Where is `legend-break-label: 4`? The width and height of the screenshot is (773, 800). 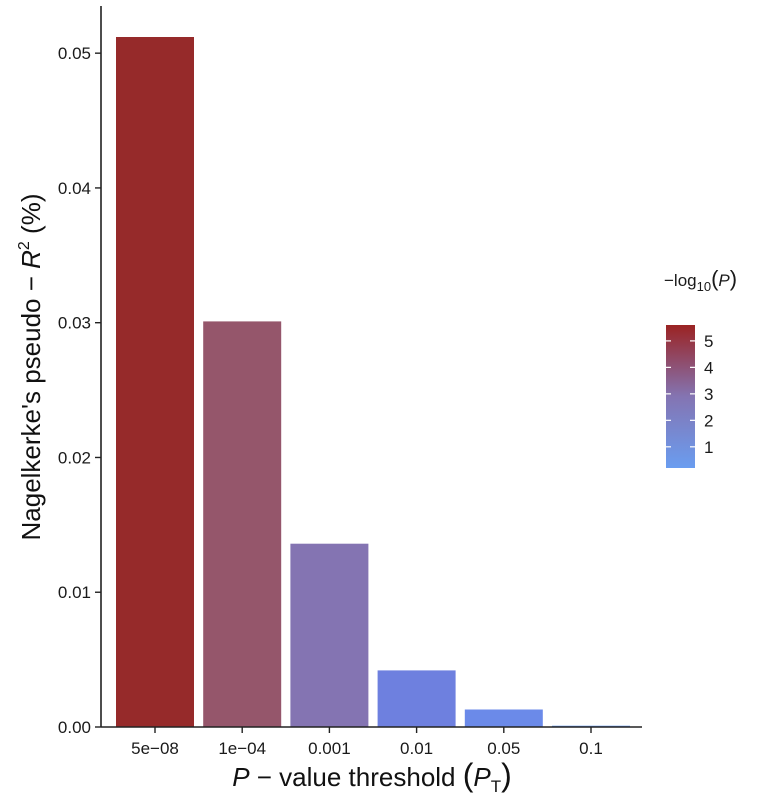
legend-break-label: 4 is located at coordinates (708, 367).